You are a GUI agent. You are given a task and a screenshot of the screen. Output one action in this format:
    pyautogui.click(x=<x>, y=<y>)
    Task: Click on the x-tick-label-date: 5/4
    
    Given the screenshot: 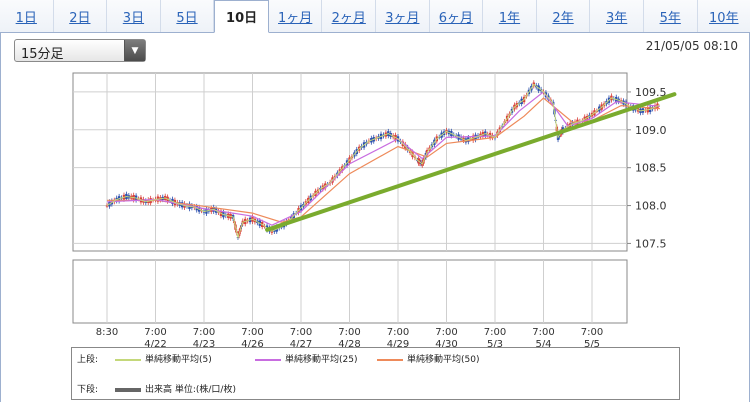 What is the action you would take?
    pyautogui.click(x=543, y=344)
    